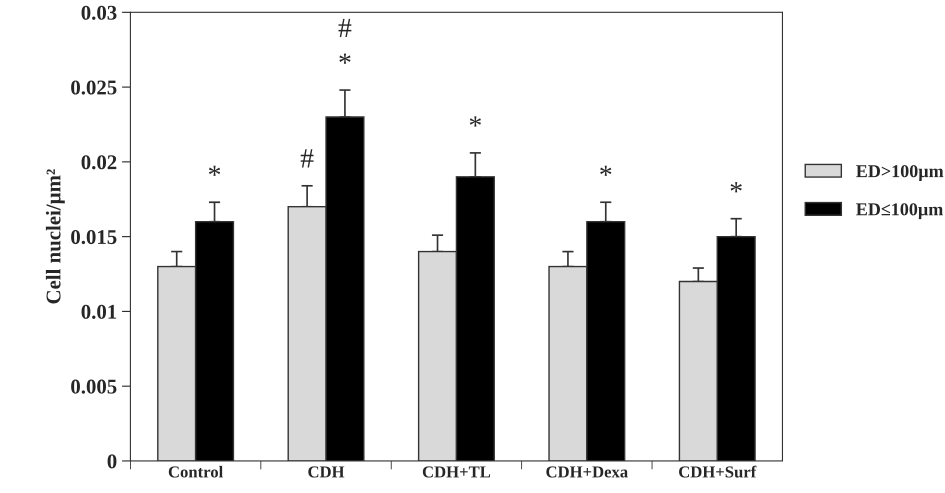 The height and width of the screenshot is (493, 945). Describe the element at coordinates (587, 472) in the screenshot. I see `x-tick-label: CDH+Dexa` at that location.